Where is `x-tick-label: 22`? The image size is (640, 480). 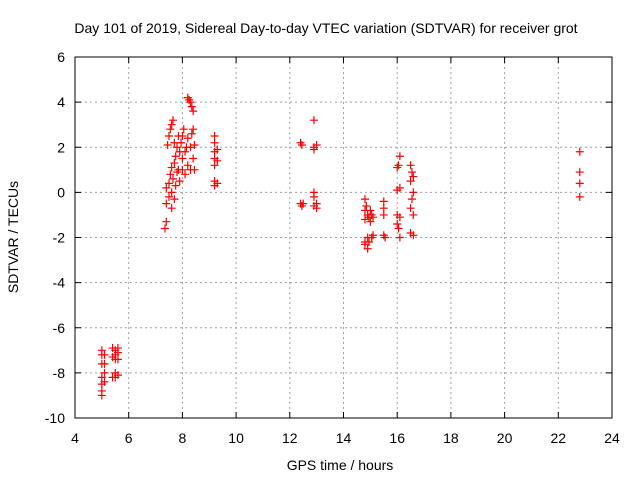
x-tick-label: 22 is located at coordinates (559, 438).